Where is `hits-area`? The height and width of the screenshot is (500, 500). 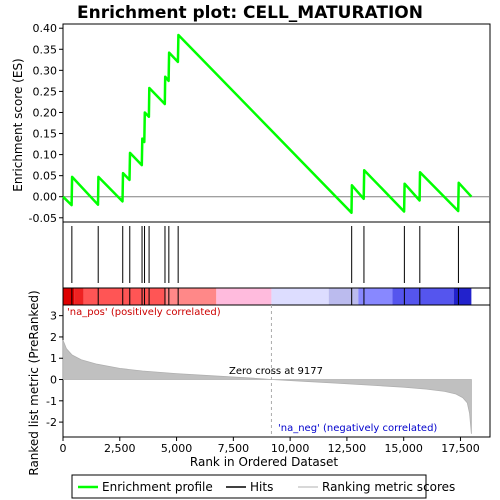
hits-area is located at coordinates (276, 255).